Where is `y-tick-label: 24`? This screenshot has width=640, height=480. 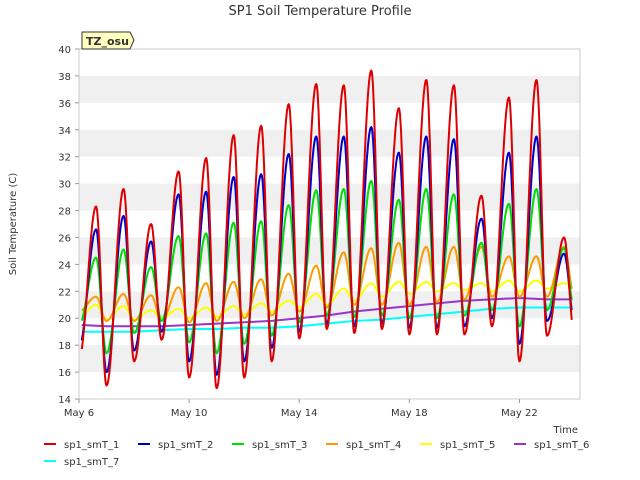
y-tick-label: 24 is located at coordinates (64, 265).